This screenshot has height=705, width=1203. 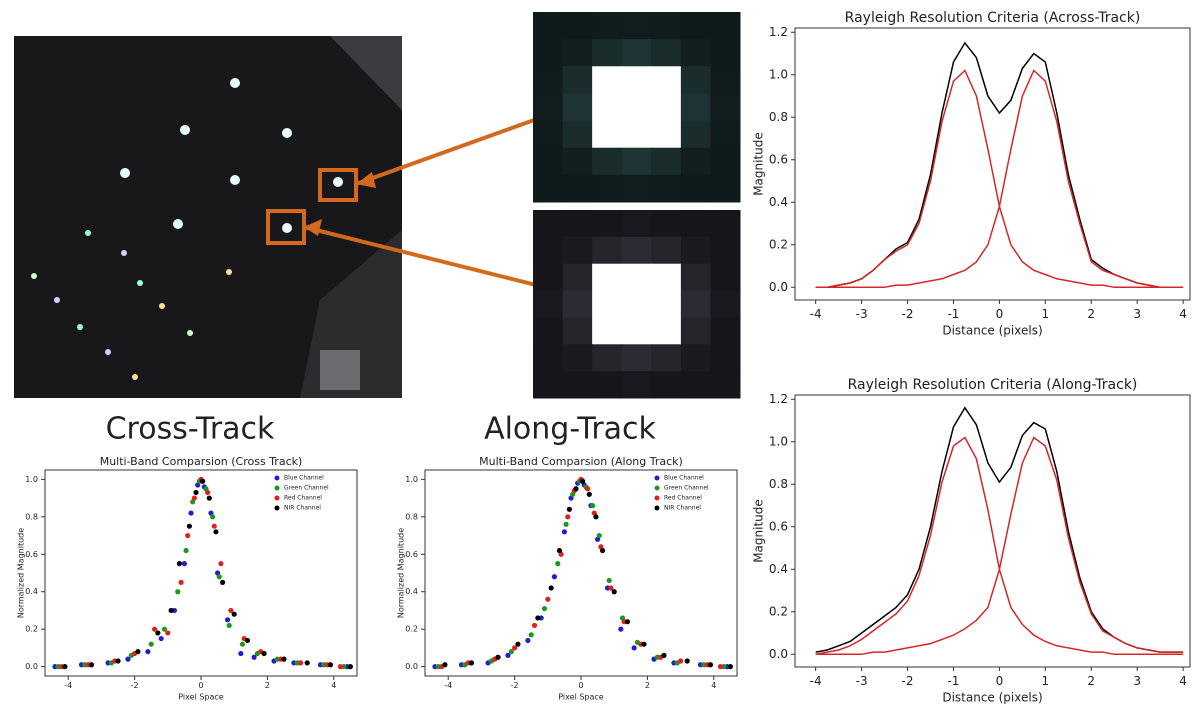 What do you see at coordinates (992, 164) in the screenshot?
I see `plot-frame` at bounding box center [992, 164].